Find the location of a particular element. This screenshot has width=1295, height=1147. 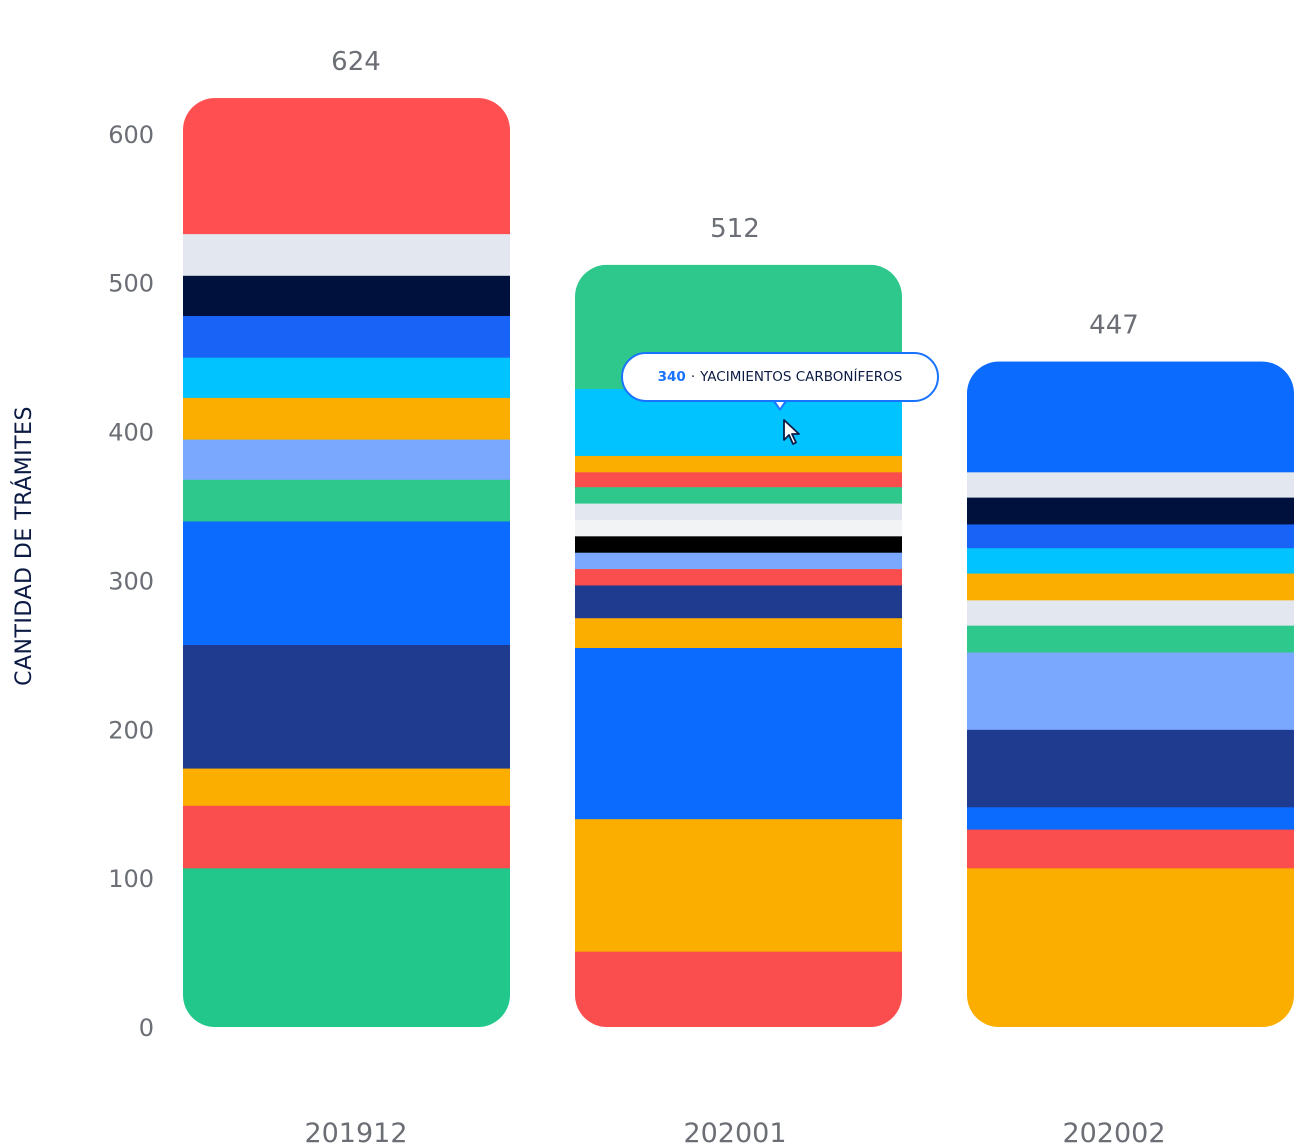

mouse-pointer-icon is located at coordinates (791, 432).